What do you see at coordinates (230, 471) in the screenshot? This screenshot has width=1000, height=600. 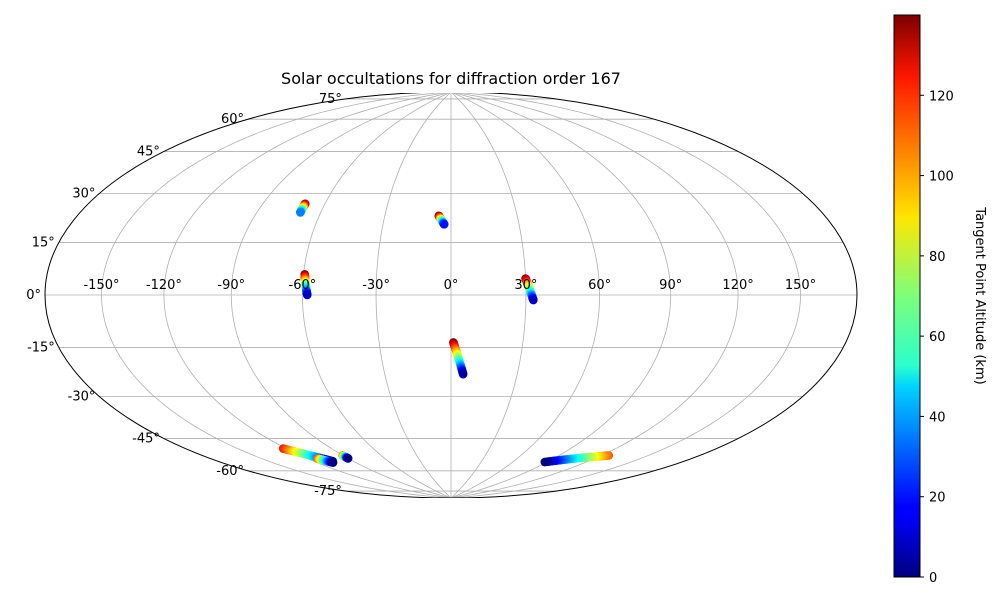 I see `latitude-tick-label: -60°` at bounding box center [230, 471].